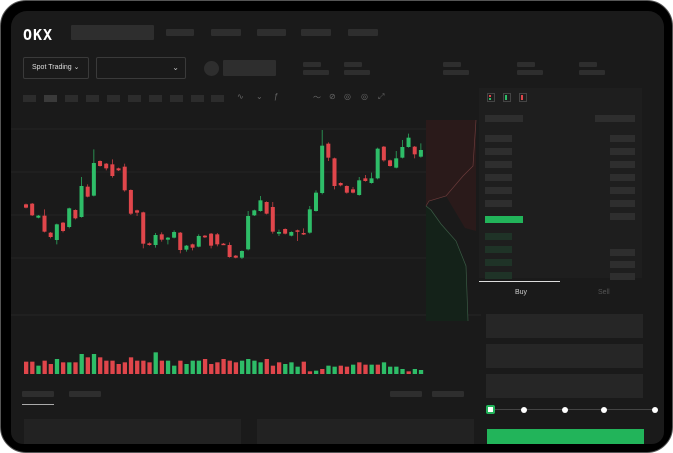 This screenshot has height=453, width=673. Describe the element at coordinates (38, 394) in the screenshot. I see `tab-open-orders` at that location.